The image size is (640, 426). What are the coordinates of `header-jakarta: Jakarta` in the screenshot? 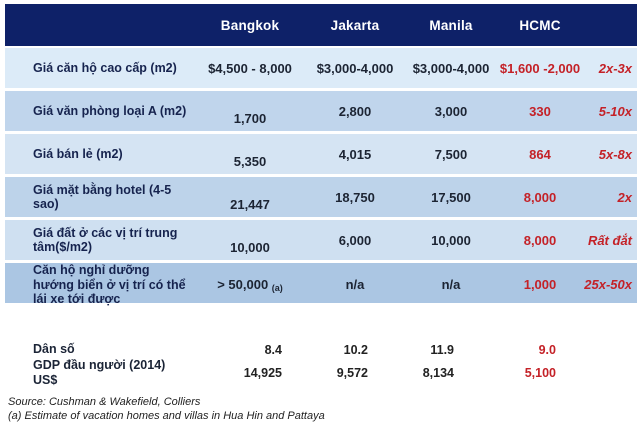 It's located at (355, 25).